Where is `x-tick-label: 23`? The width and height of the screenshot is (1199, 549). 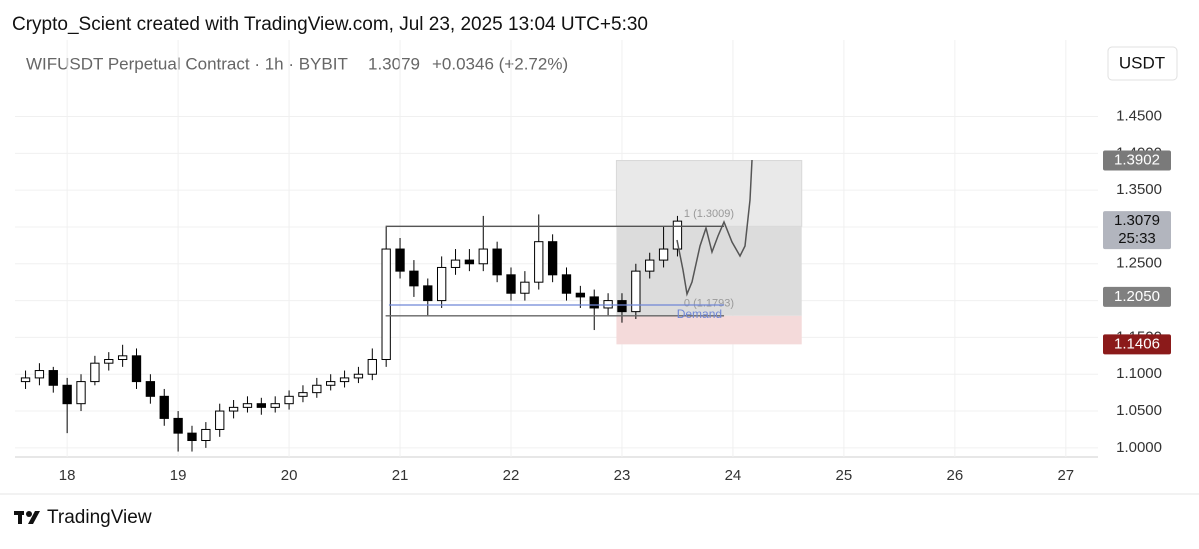
x-tick-label: 23 is located at coordinates (622, 475).